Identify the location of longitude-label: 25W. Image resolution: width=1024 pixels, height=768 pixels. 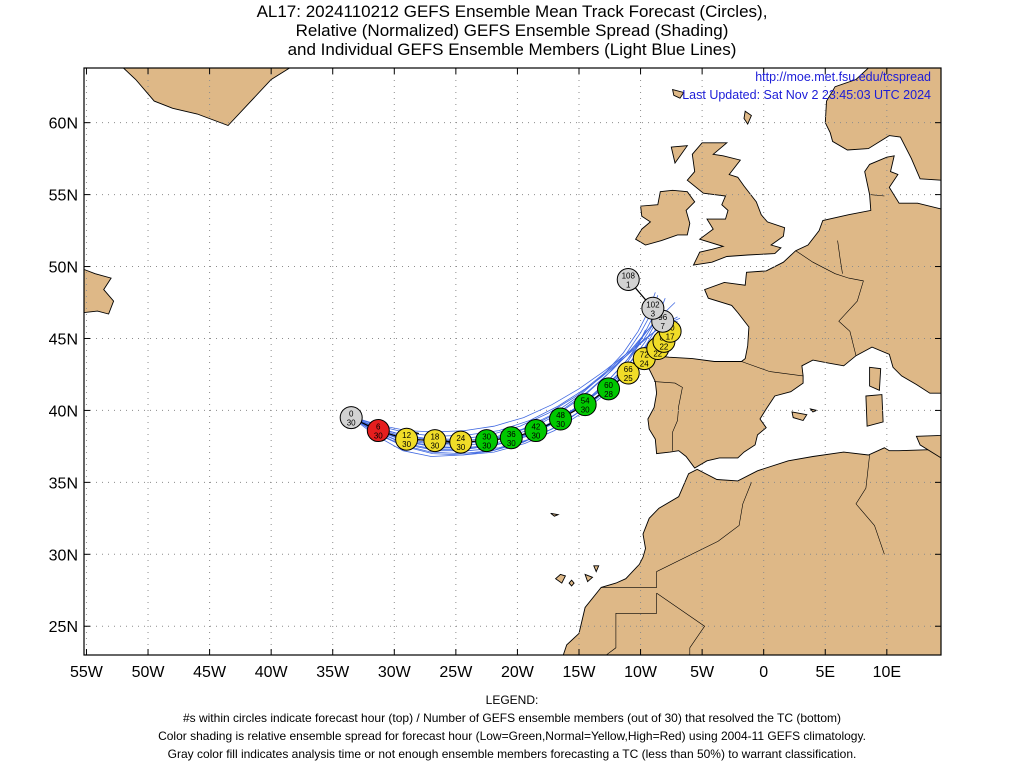
(456, 672).